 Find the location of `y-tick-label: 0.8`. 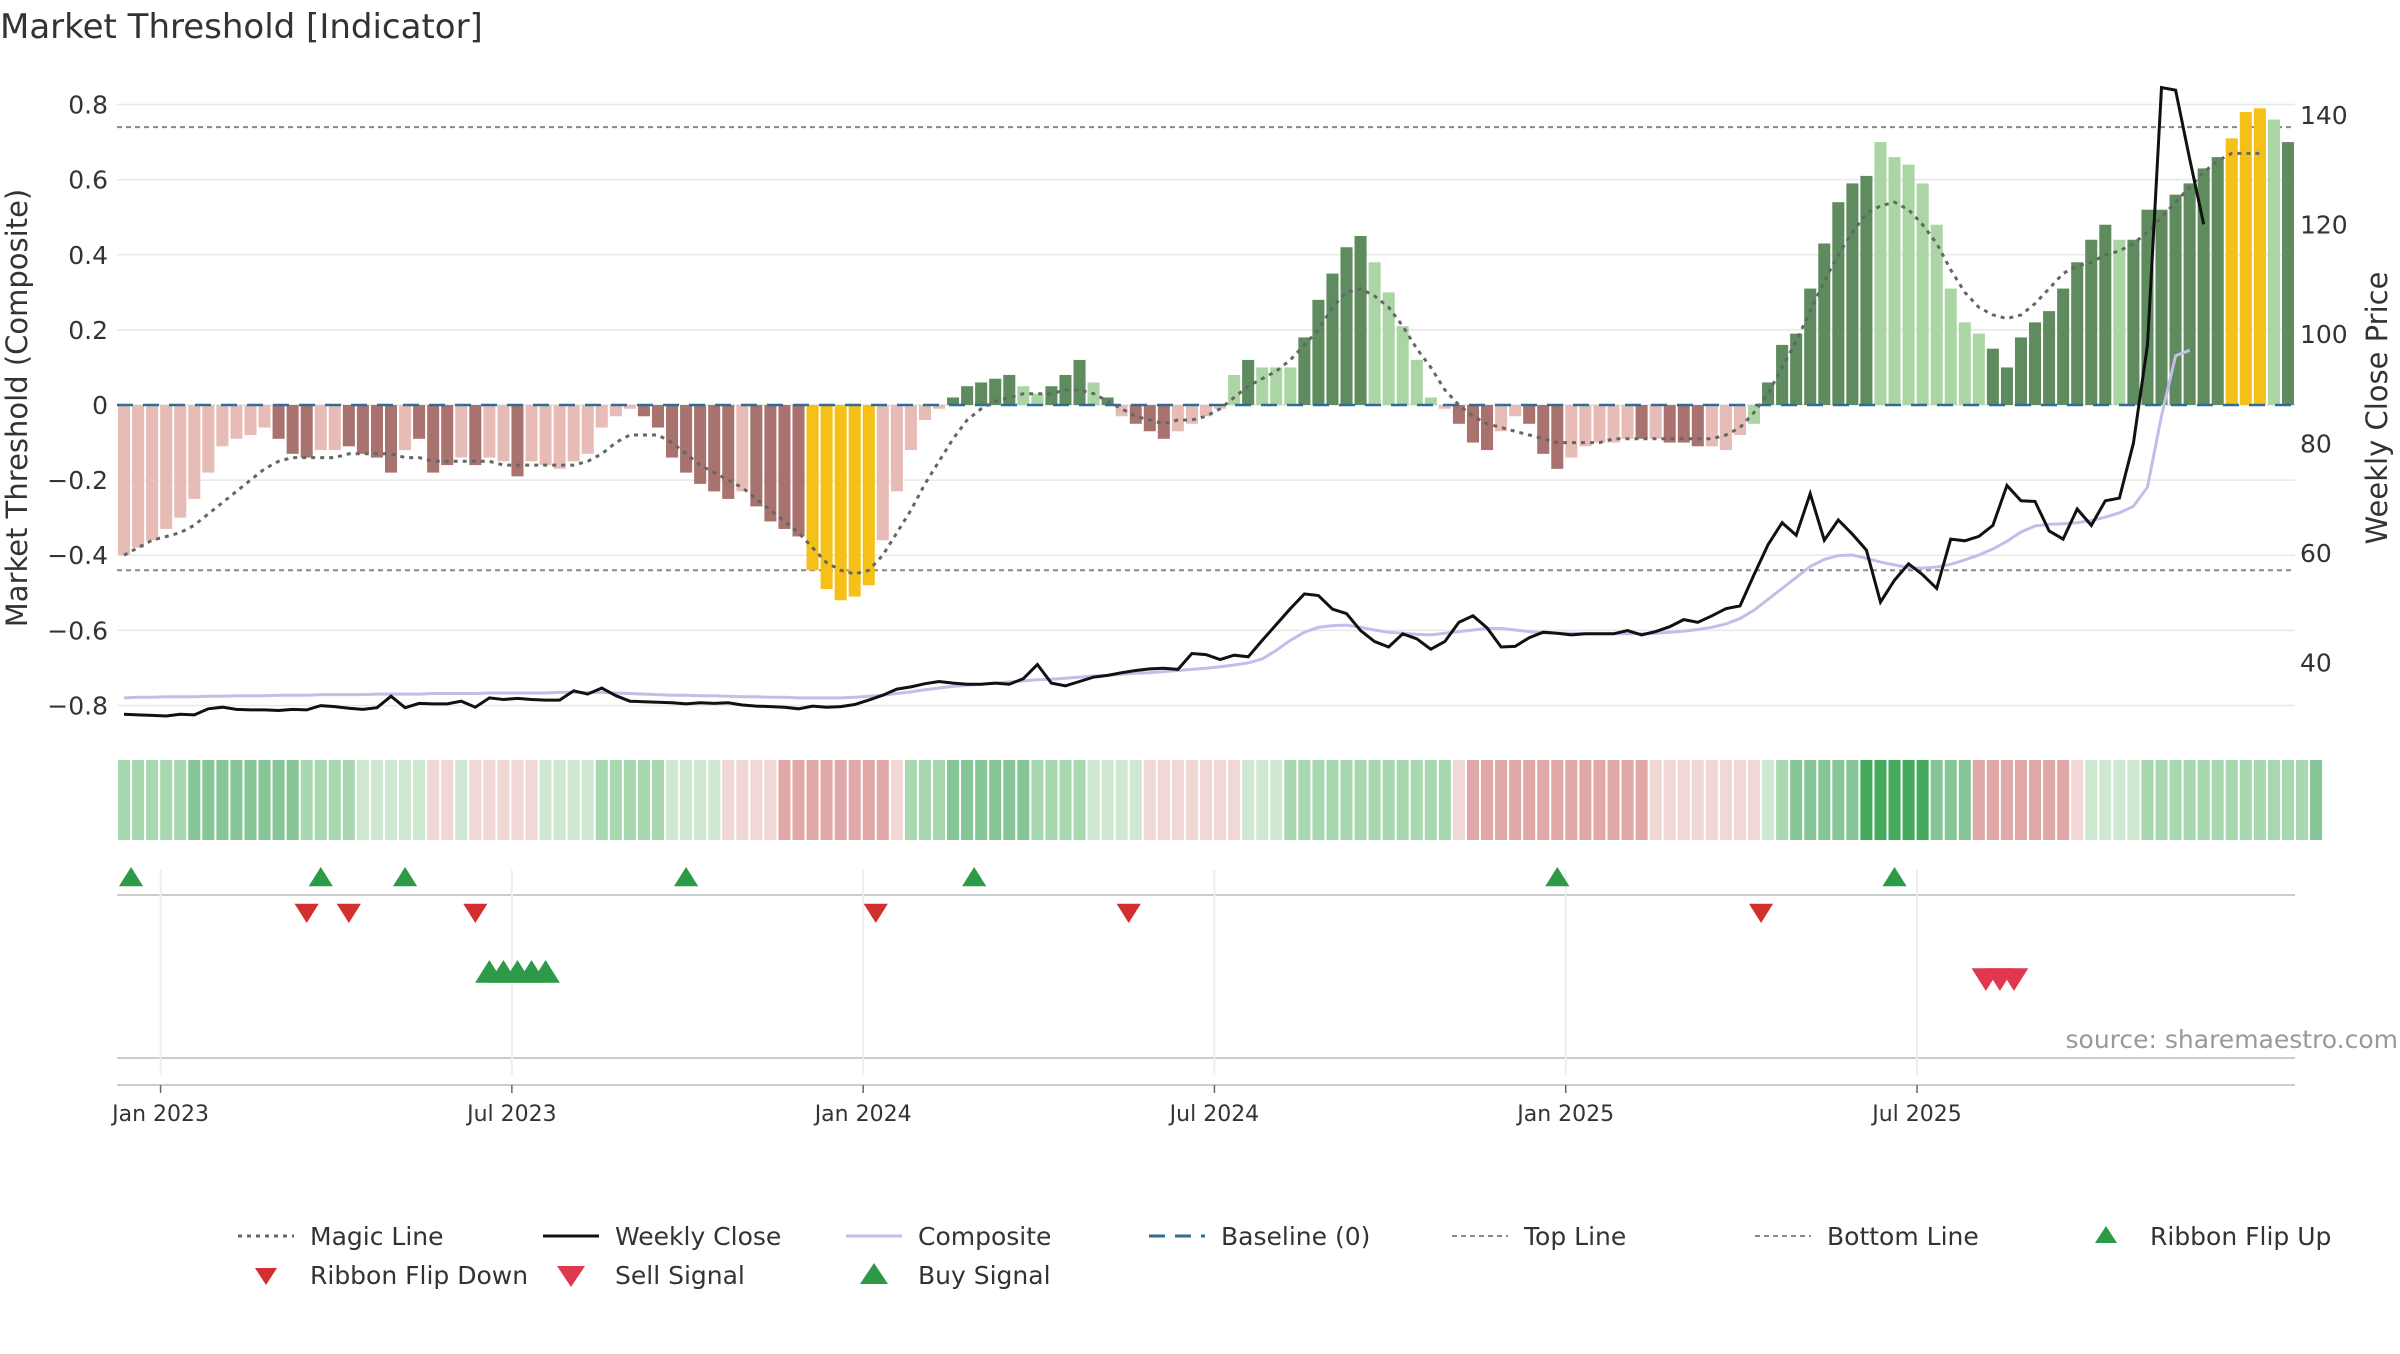

y-tick-label: 0.8 is located at coordinates (88, 105).